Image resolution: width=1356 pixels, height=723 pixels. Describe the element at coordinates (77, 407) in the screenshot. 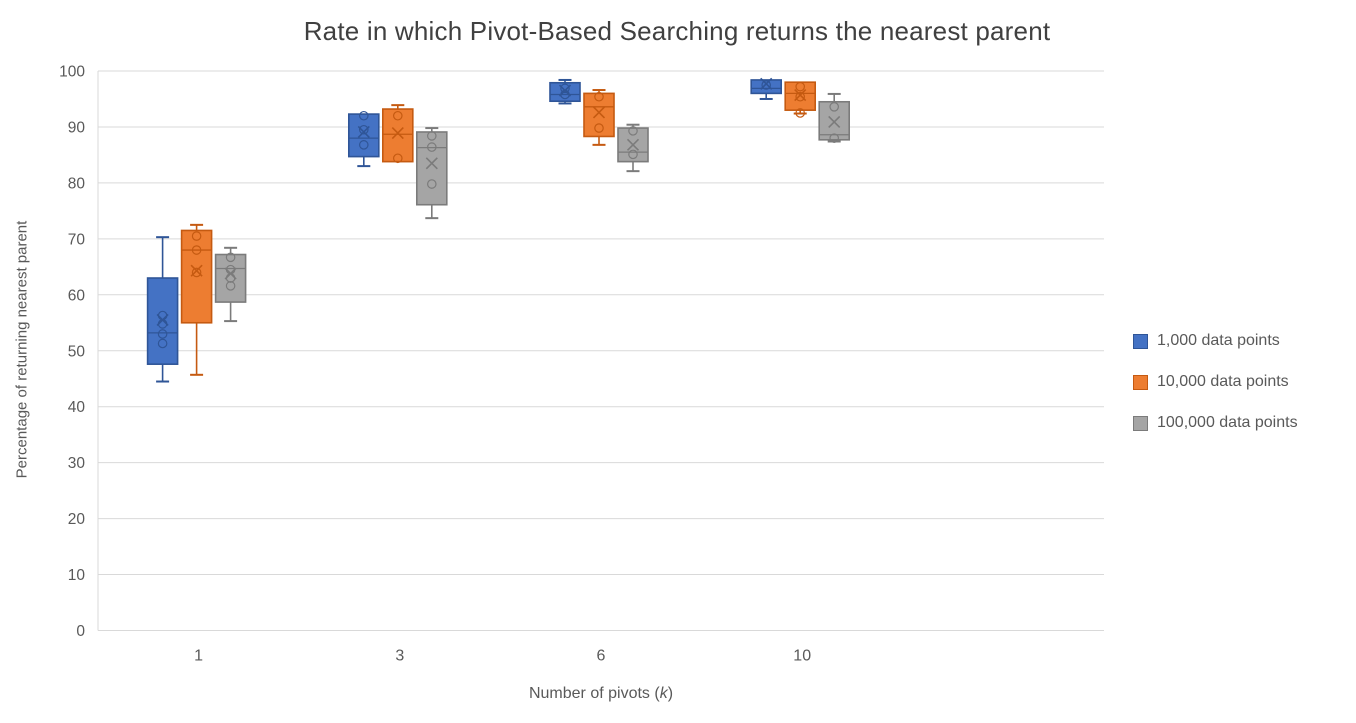

I see `y-tick-label: 40` at that location.